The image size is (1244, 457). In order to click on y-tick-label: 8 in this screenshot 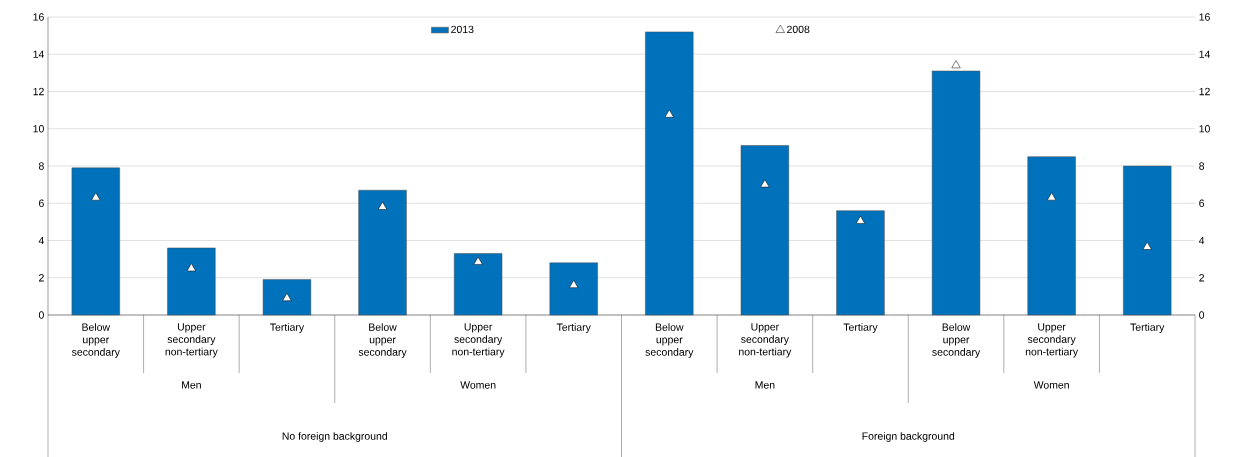, I will do `click(41, 166)`.